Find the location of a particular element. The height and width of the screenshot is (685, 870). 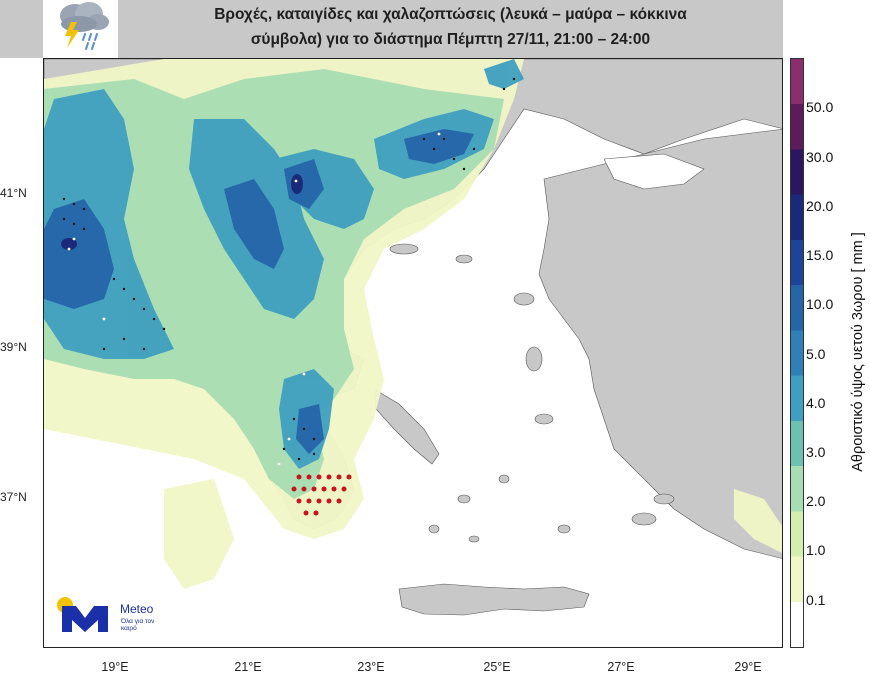

colorbar is located at coordinates (797, 353).